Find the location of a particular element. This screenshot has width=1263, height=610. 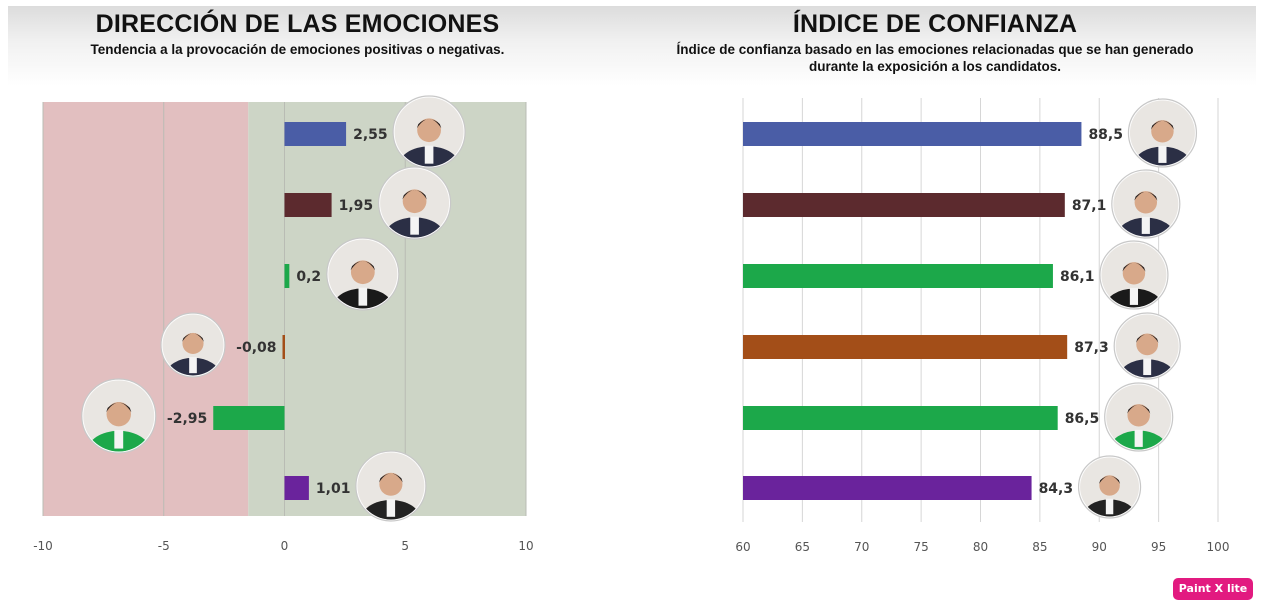

emotion-value-label: 2,55 is located at coordinates (370, 135).